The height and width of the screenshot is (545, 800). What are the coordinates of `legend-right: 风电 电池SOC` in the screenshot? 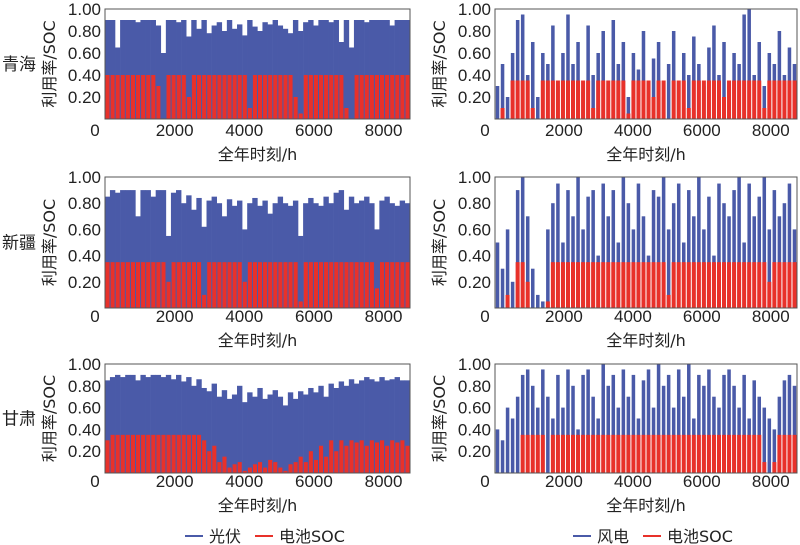 It's located at (653, 536).